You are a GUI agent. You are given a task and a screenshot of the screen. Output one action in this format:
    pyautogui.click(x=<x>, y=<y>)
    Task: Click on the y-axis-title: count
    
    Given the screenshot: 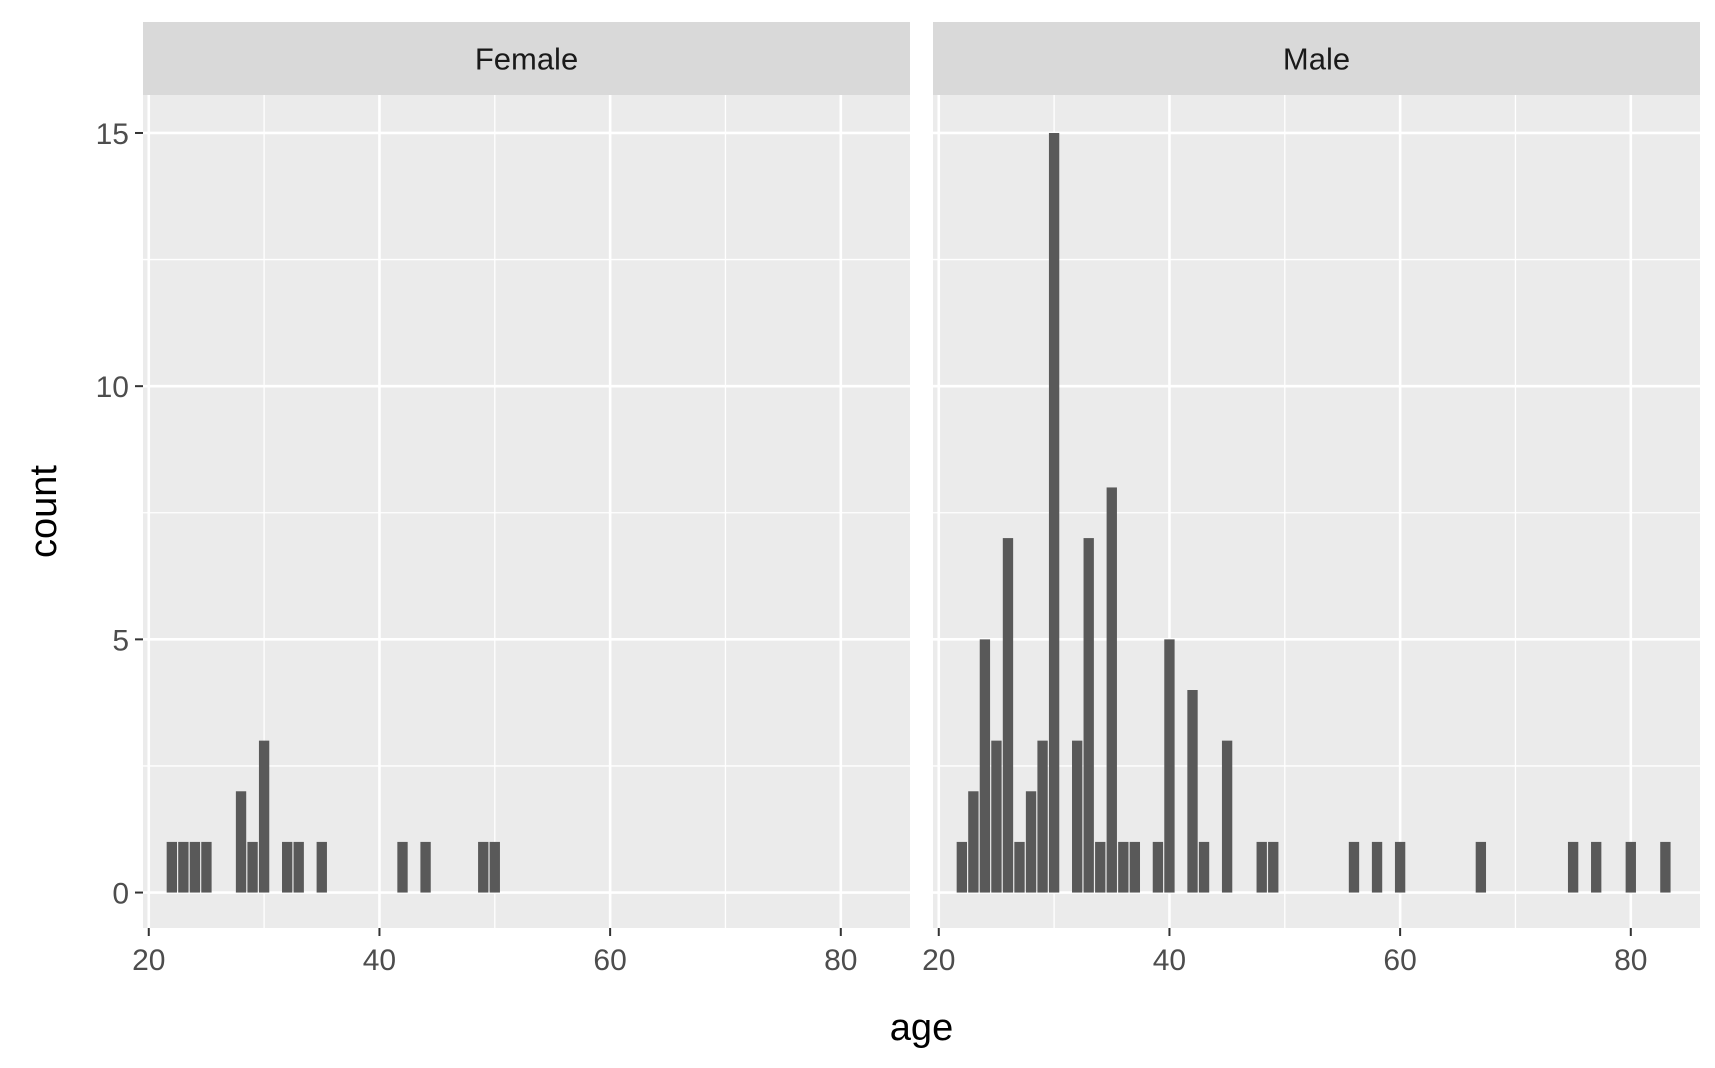 What is the action you would take?
    pyautogui.click(x=44, y=511)
    